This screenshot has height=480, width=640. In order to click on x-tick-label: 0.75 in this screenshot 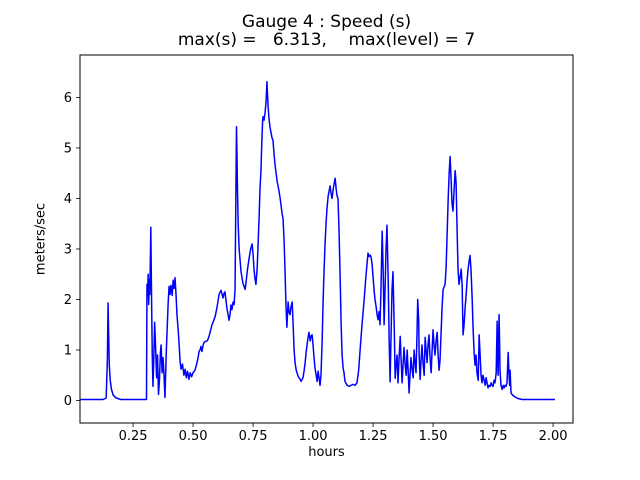, I will do `click(253, 436)`.